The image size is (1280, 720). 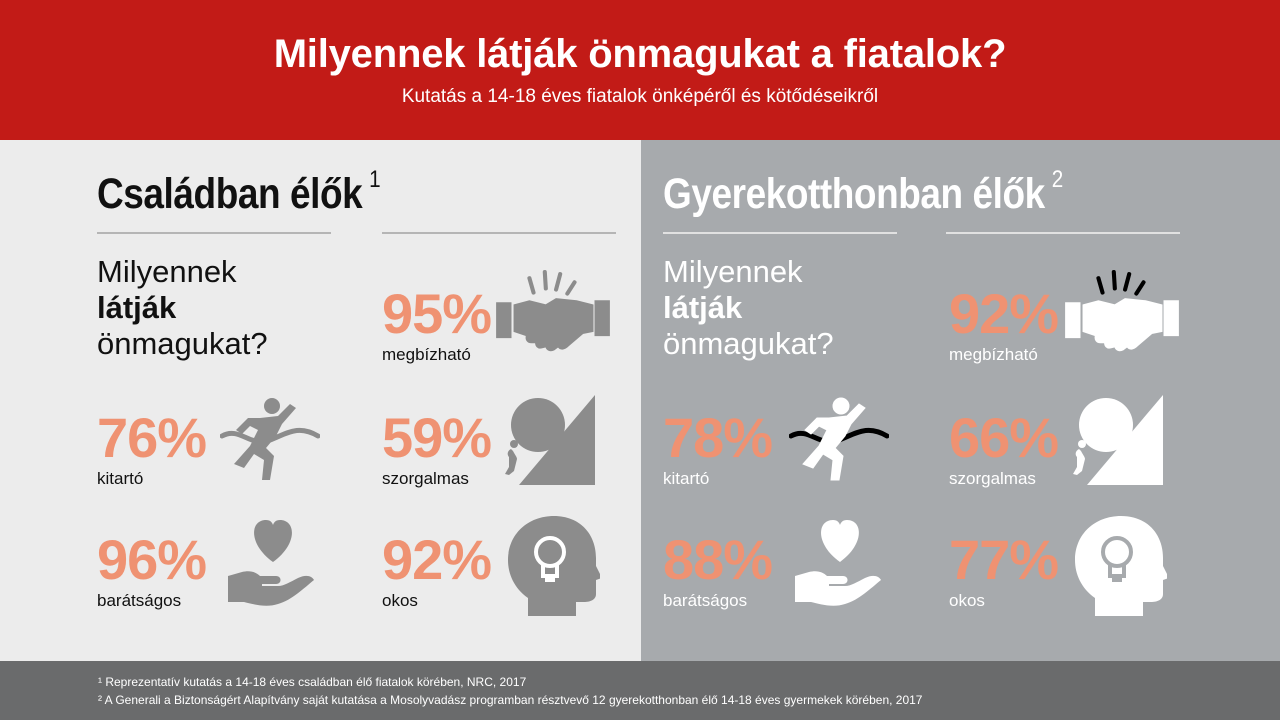 I want to click on stat-diligent: 66% szorgalmas, so click(x=1004, y=447).